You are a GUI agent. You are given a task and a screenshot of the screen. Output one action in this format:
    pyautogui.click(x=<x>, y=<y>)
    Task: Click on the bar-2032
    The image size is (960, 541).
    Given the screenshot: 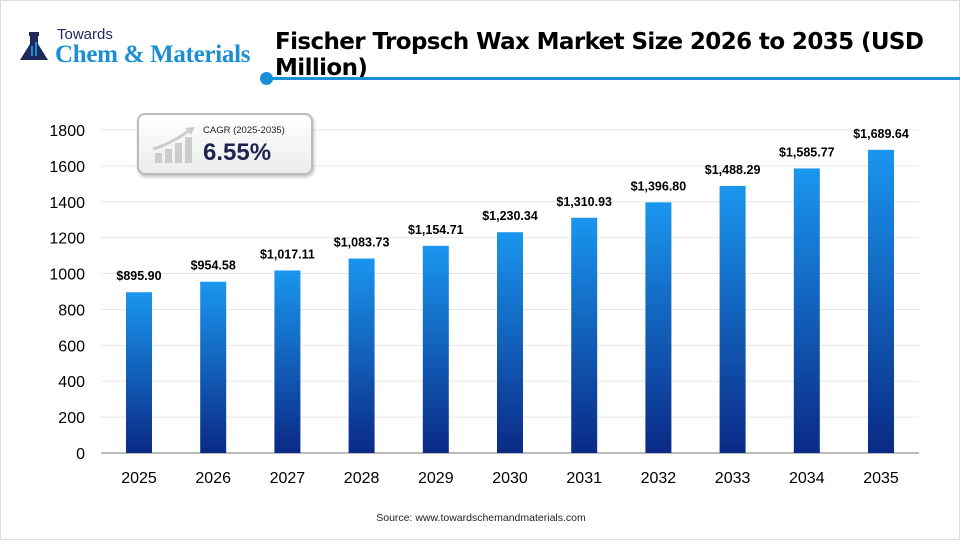 What is the action you would take?
    pyautogui.click(x=658, y=327)
    